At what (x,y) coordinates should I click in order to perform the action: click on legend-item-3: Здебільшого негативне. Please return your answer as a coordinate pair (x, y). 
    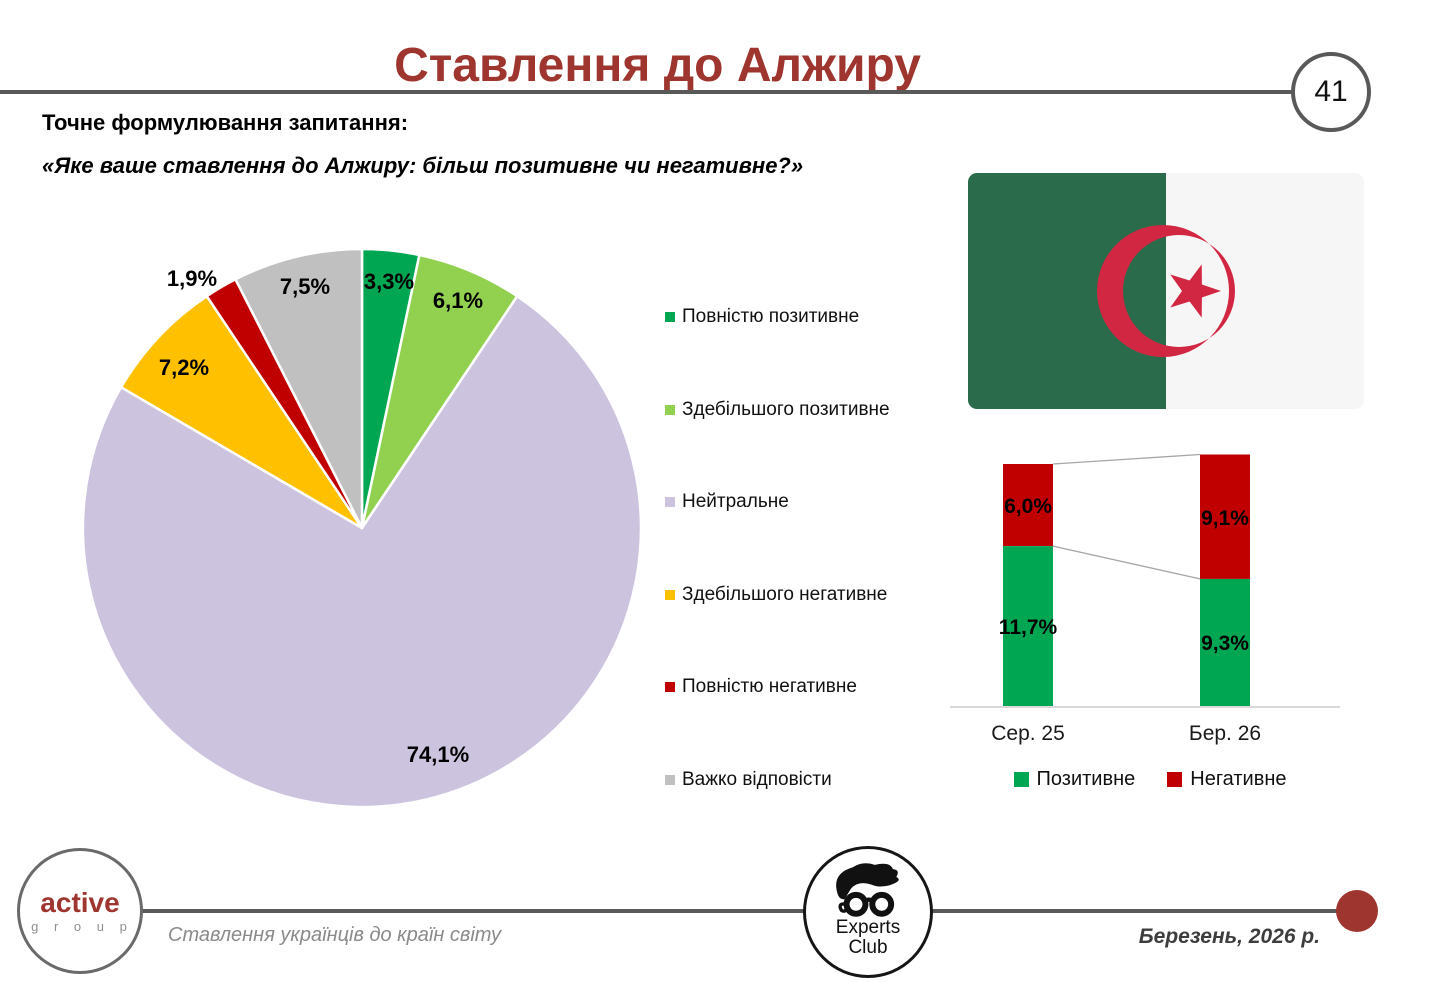
    Looking at the image, I should click on (776, 595).